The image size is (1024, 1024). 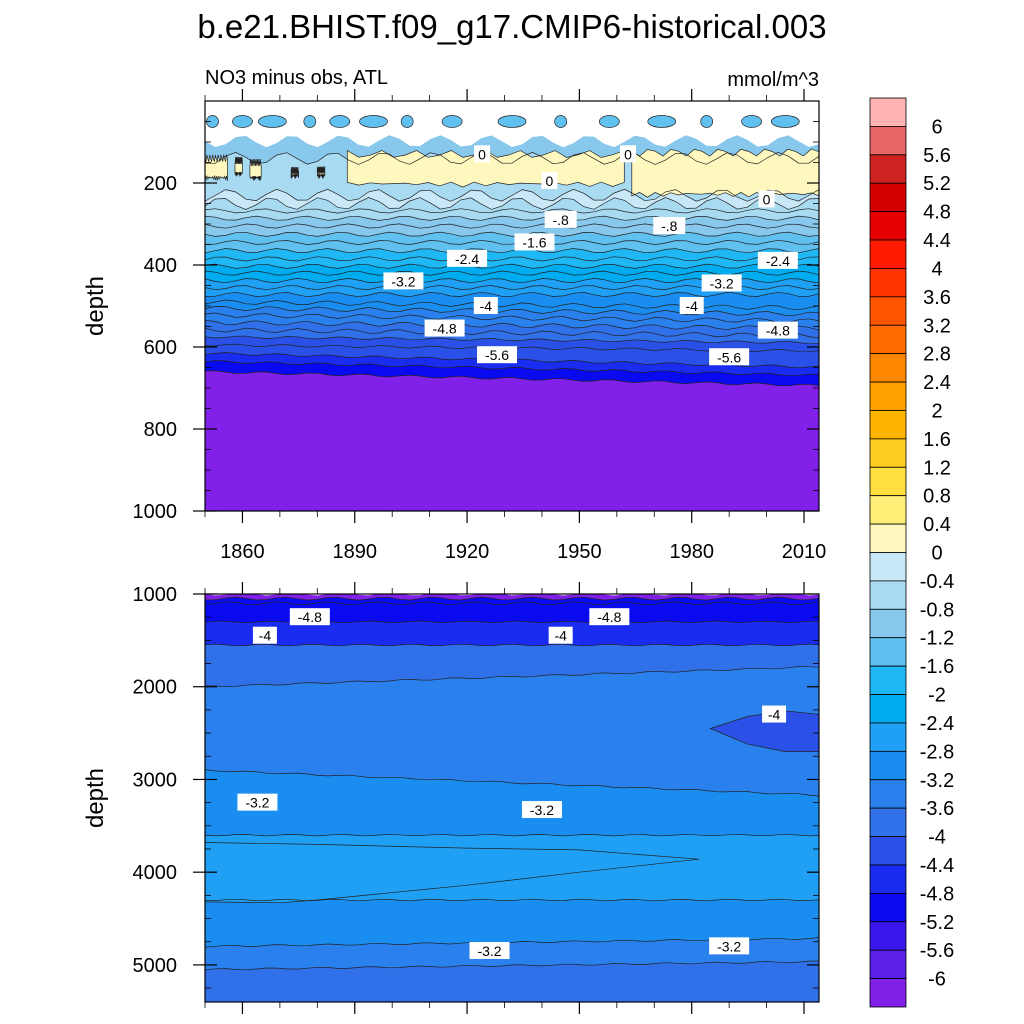 I want to click on contour-label: -1.6, so click(x=534, y=242).